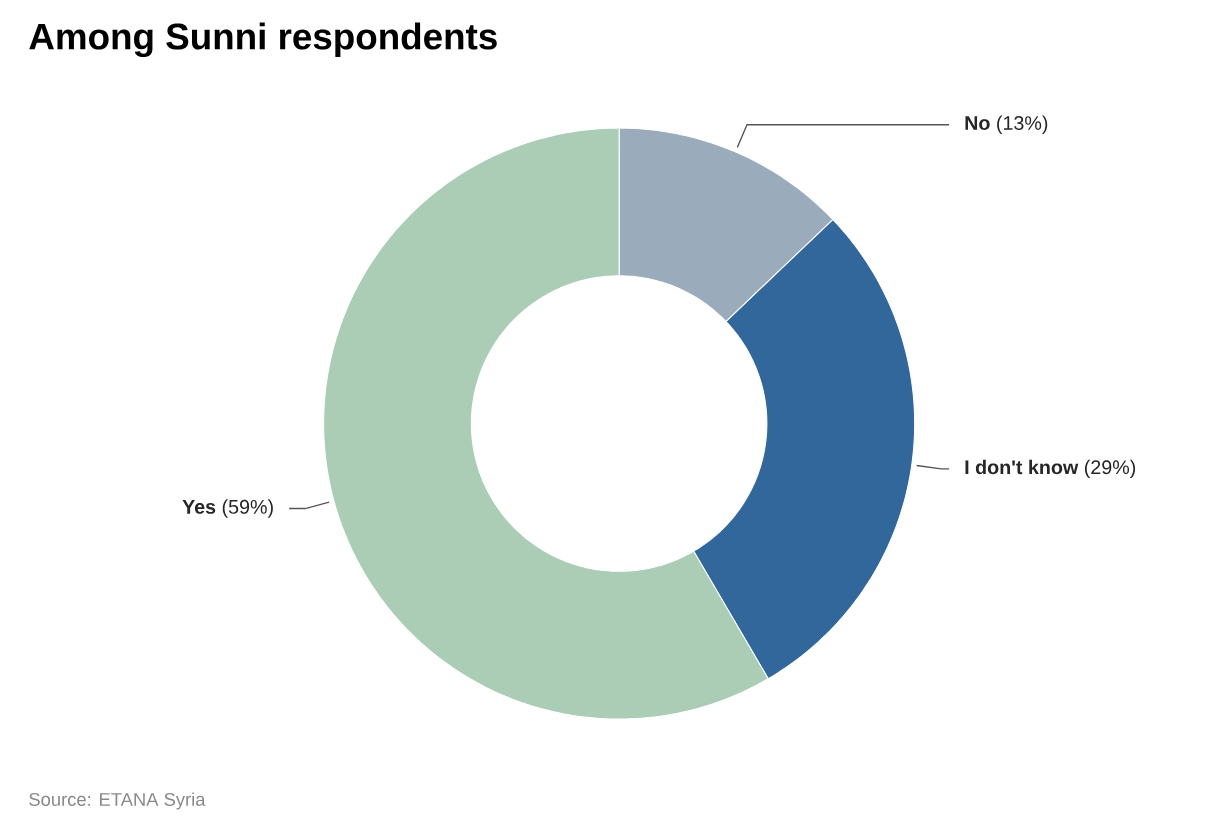 Image resolution: width=1220 pixels, height=824 pixels. What do you see at coordinates (263, 40) in the screenshot?
I see `chart-title: Among Sunni respondents` at bounding box center [263, 40].